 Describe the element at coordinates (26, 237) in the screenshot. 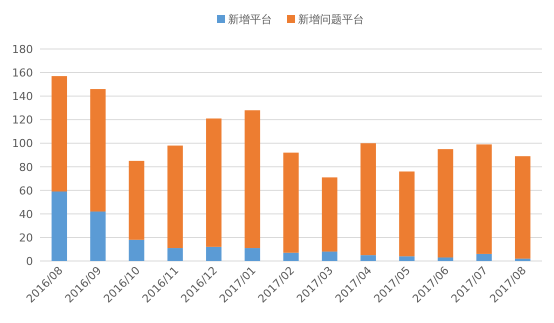

I see `y-tick-label: 20` at that location.